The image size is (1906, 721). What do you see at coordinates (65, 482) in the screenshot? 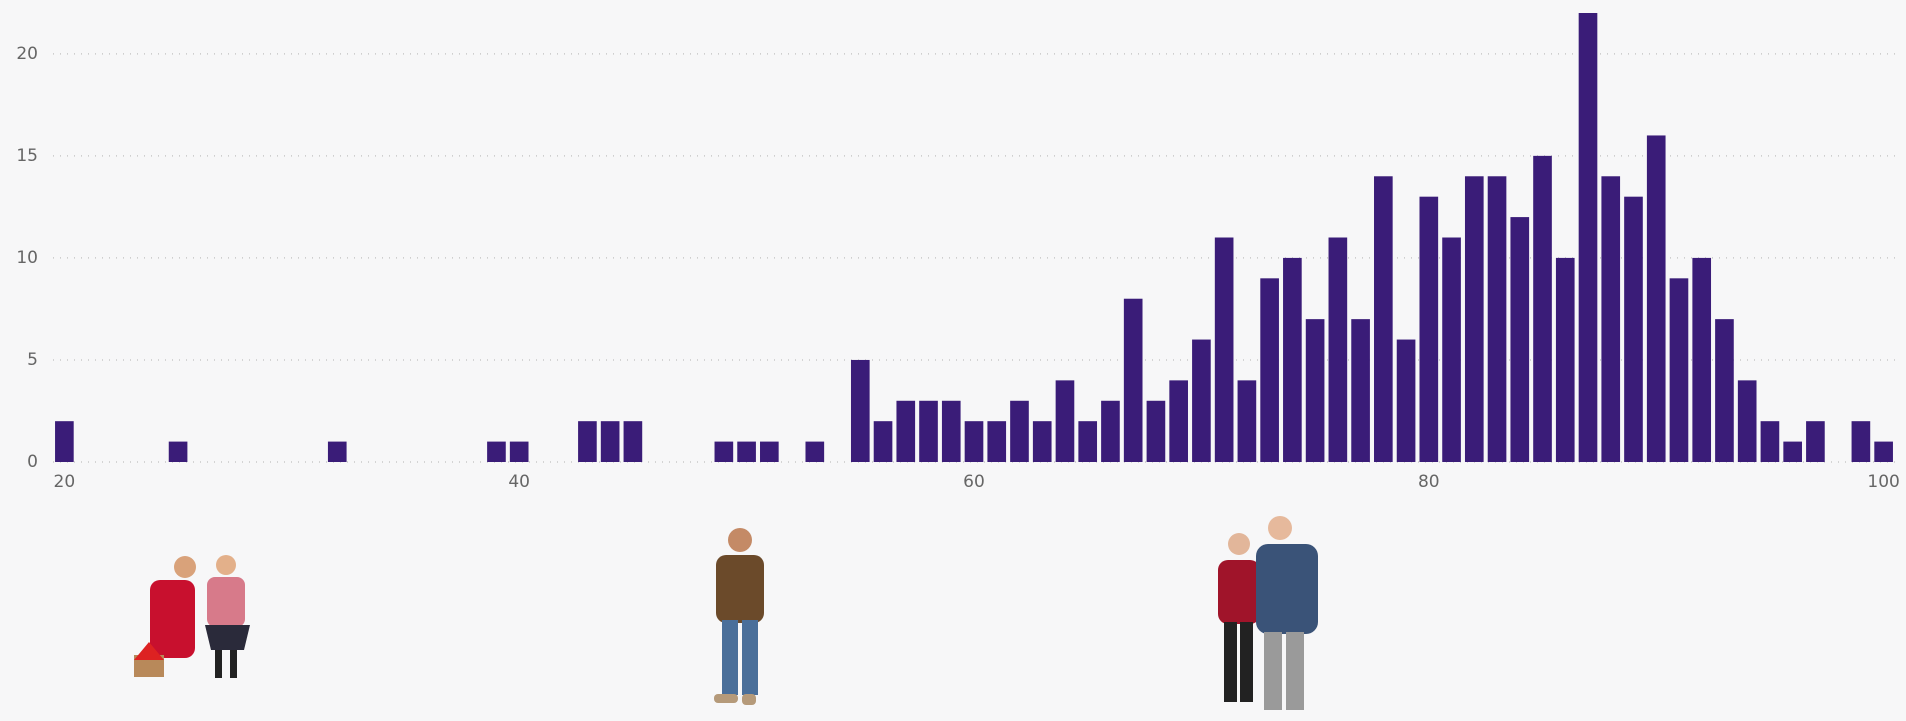
I see `x-tick-label: 20` at bounding box center [65, 482].